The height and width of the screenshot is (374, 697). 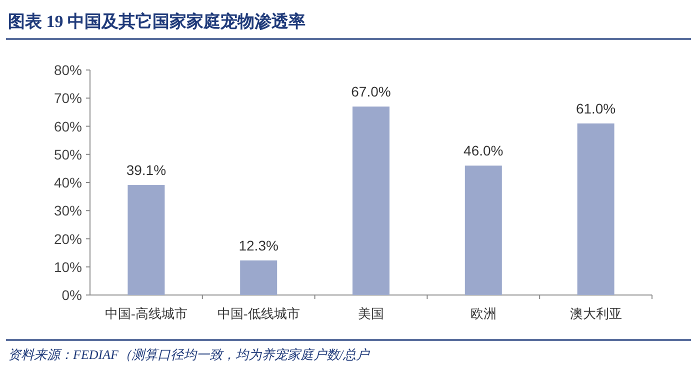 I want to click on y-tick-label: 0%, so click(x=72, y=295).